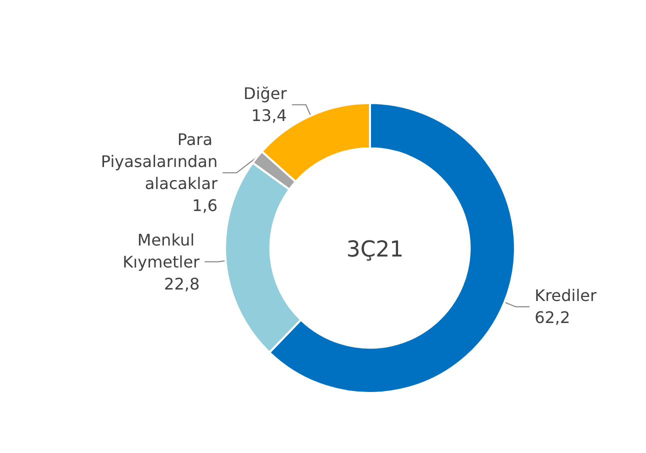  What do you see at coordinates (159, 162) in the screenshot?
I see `slice-label: Para Piyasalarından alacaklar` at bounding box center [159, 162].